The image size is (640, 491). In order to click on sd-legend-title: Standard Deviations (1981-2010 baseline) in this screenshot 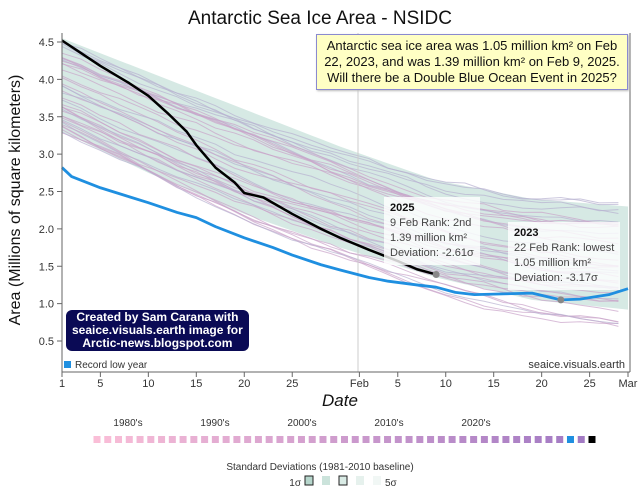, I will do `click(319, 467)`.